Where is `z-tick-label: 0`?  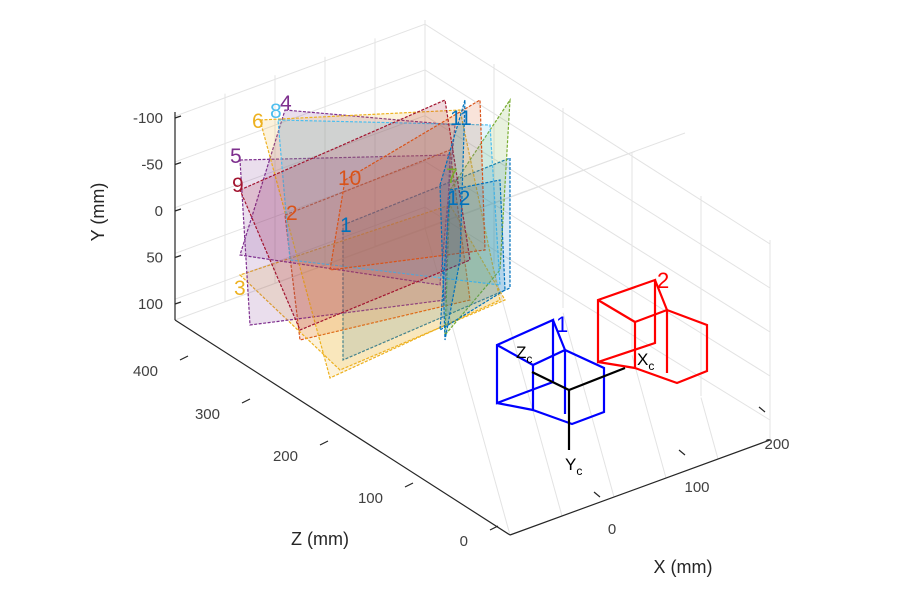 z-tick-label: 0 is located at coordinates (464, 541).